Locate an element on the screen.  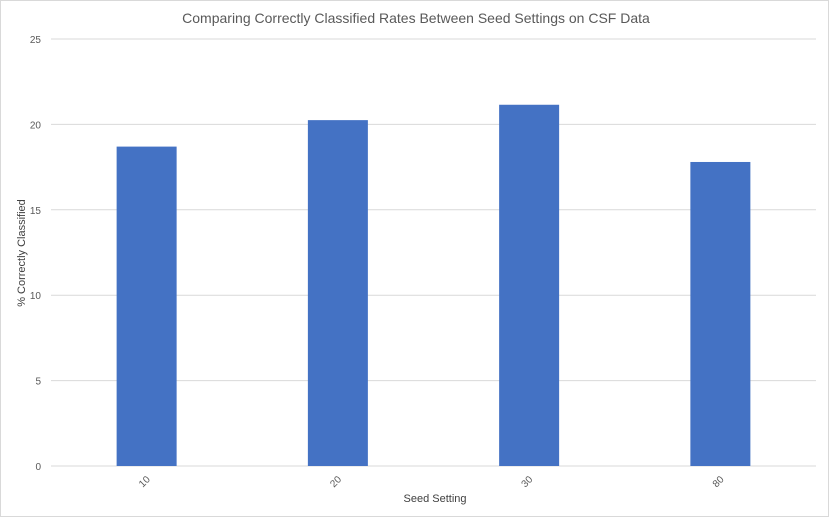
y-tick-label: 15 is located at coordinates (36, 211).